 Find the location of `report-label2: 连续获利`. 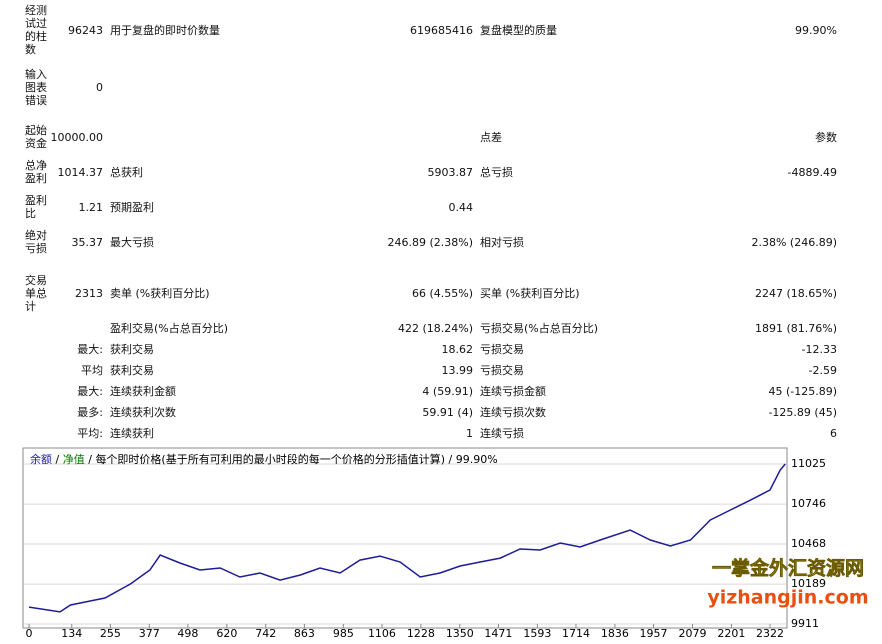

report-label2: 连续获利 is located at coordinates (132, 433).